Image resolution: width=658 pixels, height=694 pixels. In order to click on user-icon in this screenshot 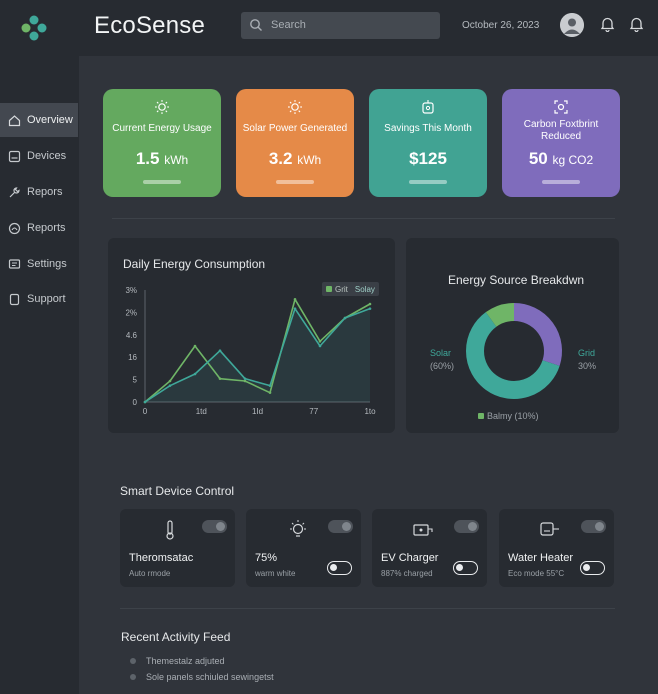, I will do `click(572, 25)`.